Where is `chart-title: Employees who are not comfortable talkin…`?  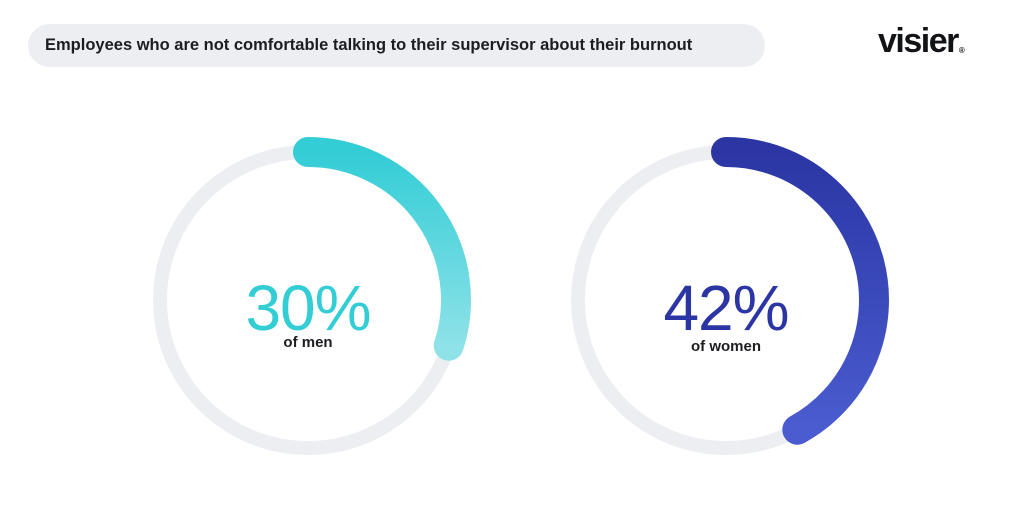 chart-title: Employees who are not comfortable talkin… is located at coordinates (396, 45).